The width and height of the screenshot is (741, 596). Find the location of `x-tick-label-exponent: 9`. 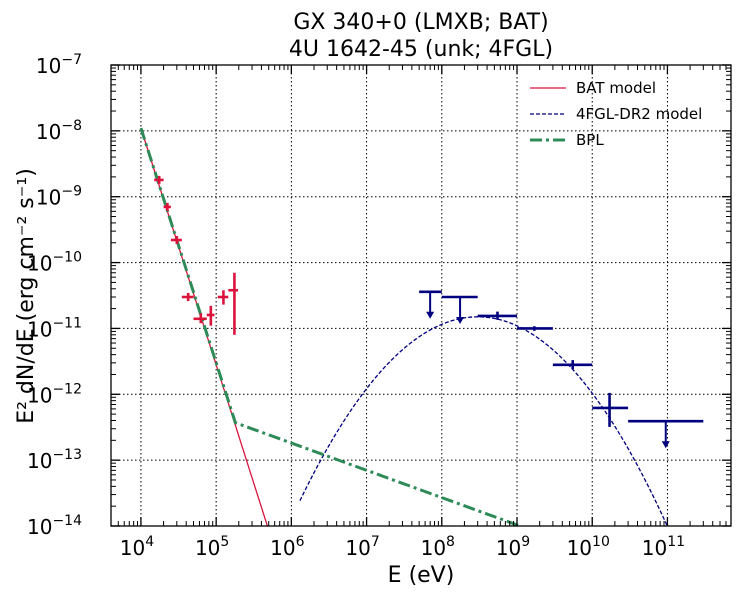

x-tick-label-exponent: 9 is located at coordinates (525, 542).